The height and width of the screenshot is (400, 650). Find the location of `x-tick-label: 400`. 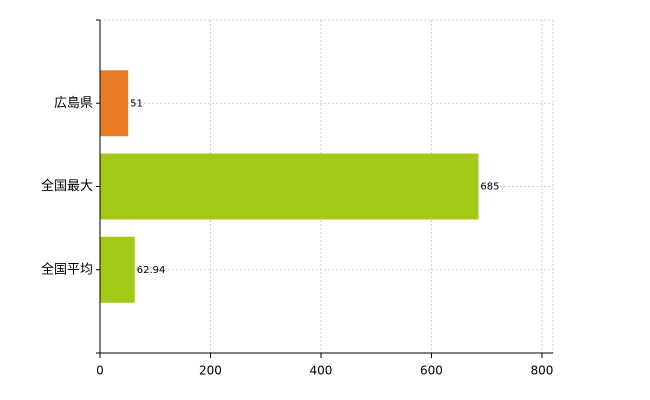

x-tick-label: 400 is located at coordinates (321, 371).